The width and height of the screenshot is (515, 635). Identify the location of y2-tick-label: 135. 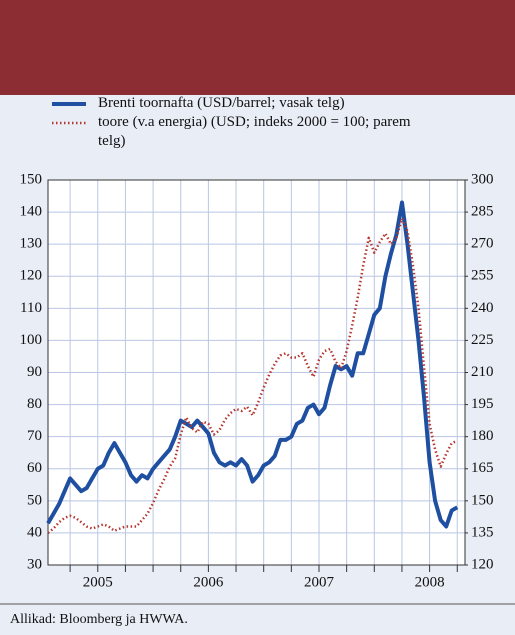
(482, 532).